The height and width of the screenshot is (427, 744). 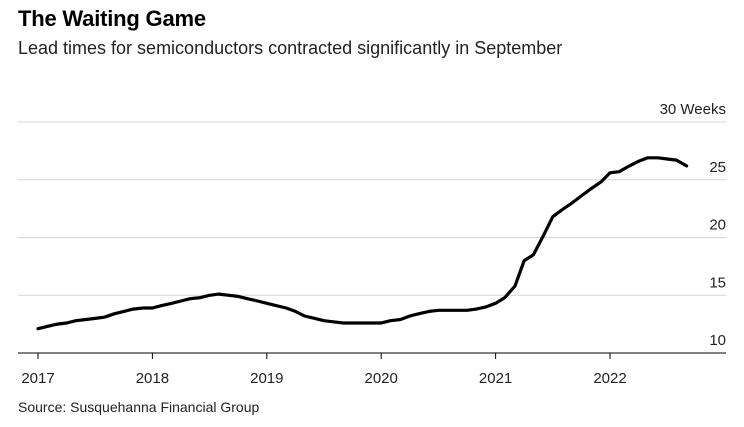 I want to click on x-tick-label-2018: 2018, so click(x=152, y=378).